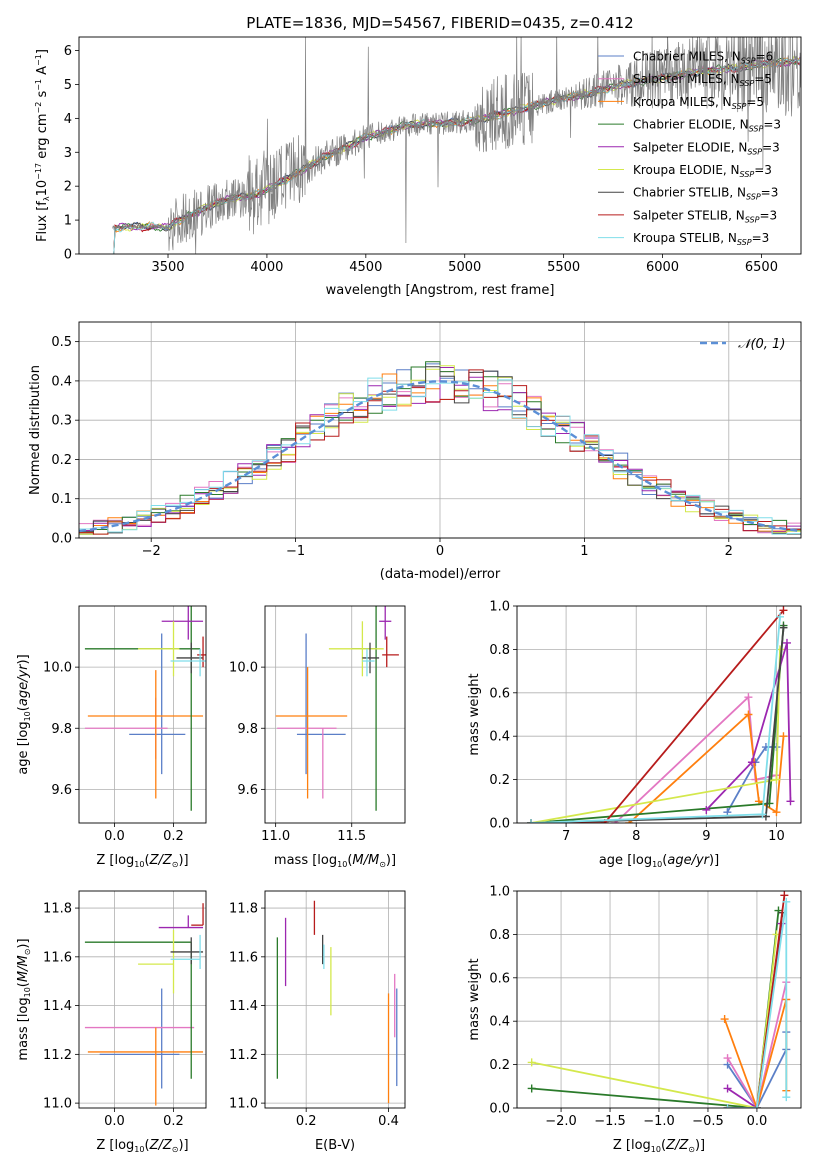 The image size is (819, 1170). I want to click on x-axis-label: (data-model)/error, so click(440, 574).